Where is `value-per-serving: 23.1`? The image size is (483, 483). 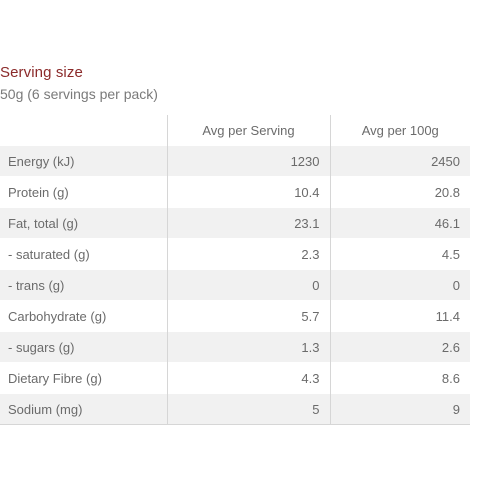
value-per-serving: 23.1 is located at coordinates (248, 223).